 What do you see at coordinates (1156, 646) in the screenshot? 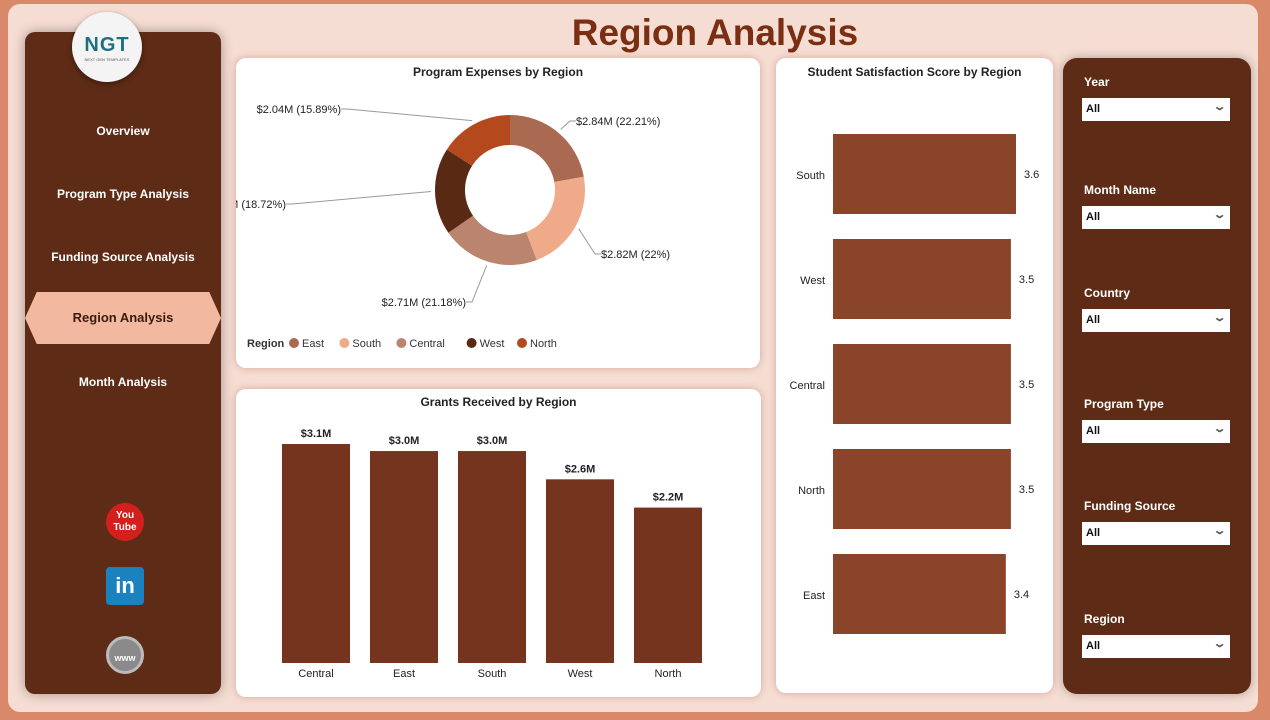
I see `filter-dropdown-region: All ⌄` at bounding box center [1156, 646].